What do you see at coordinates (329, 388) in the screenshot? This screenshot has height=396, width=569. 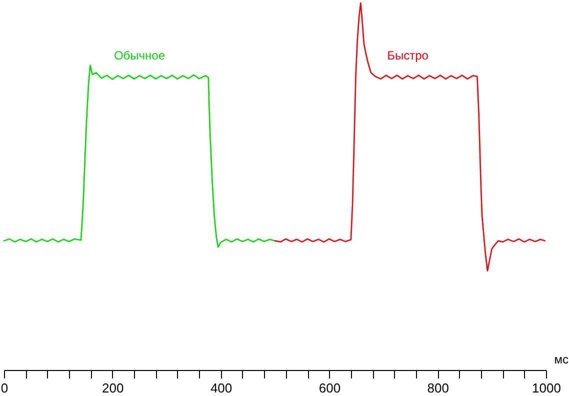 I see `x-tick-label: 600` at bounding box center [329, 388].